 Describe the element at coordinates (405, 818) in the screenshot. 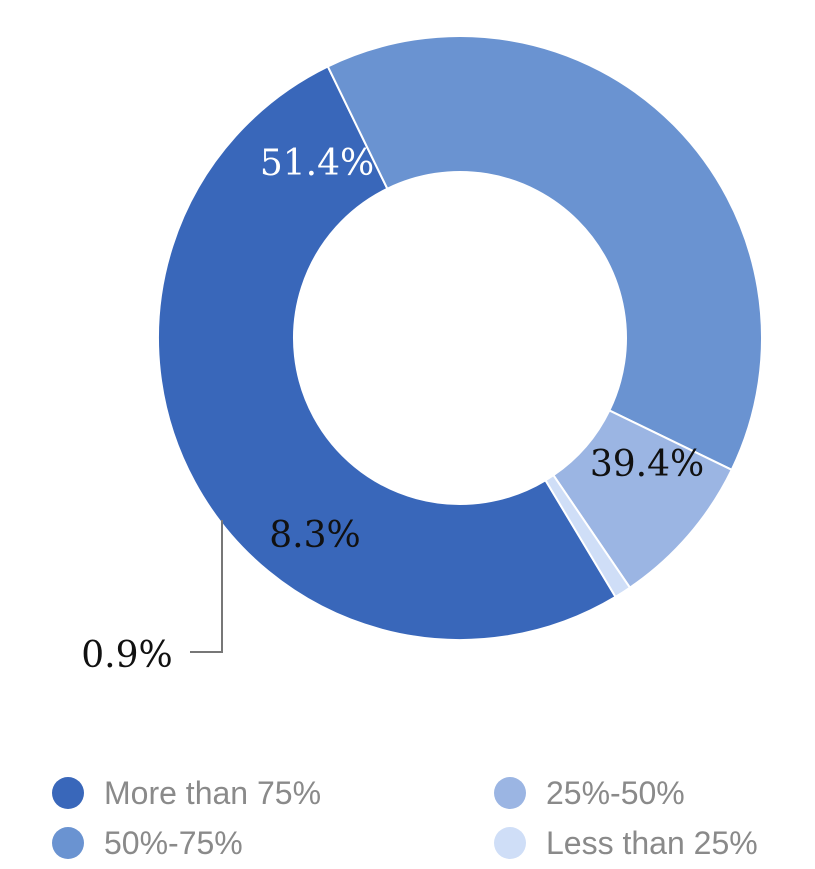

I see `chart-legend: More than 75% 50%-75% 25%-50% Less than 25%` at that location.